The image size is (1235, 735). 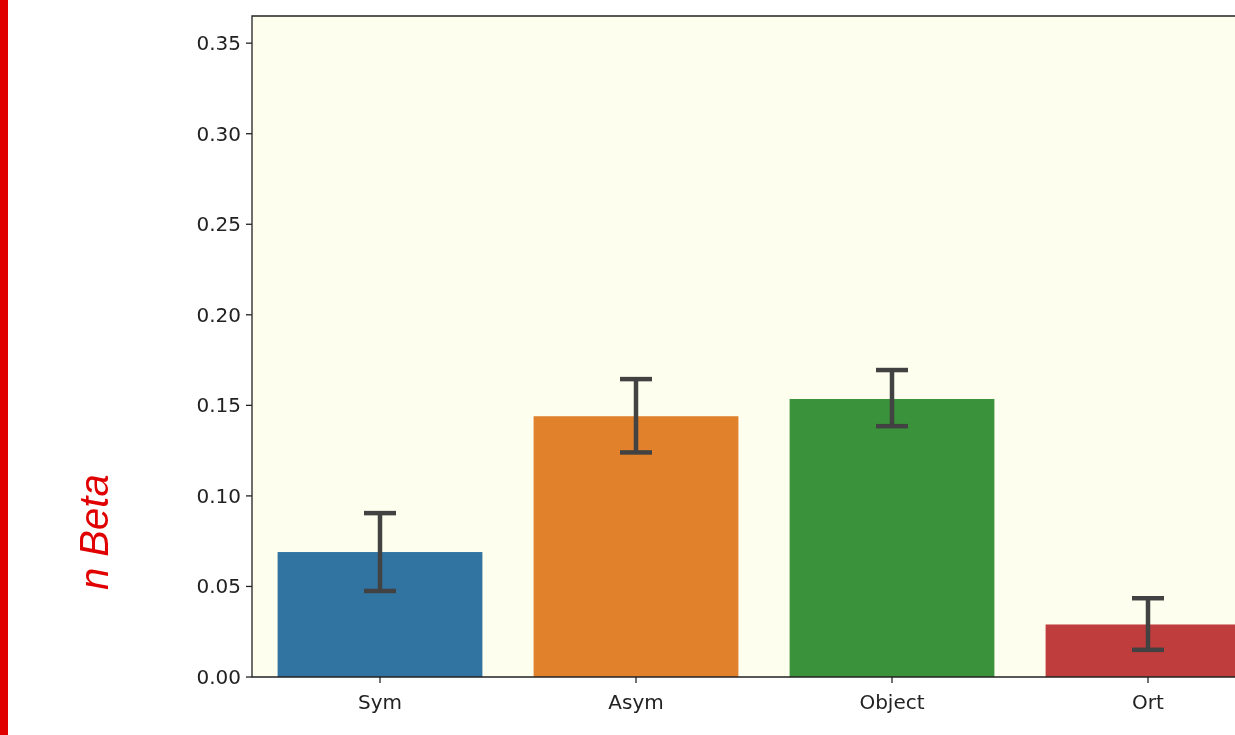 I want to click on y-tick-label: 0.10, so click(x=218, y=495).